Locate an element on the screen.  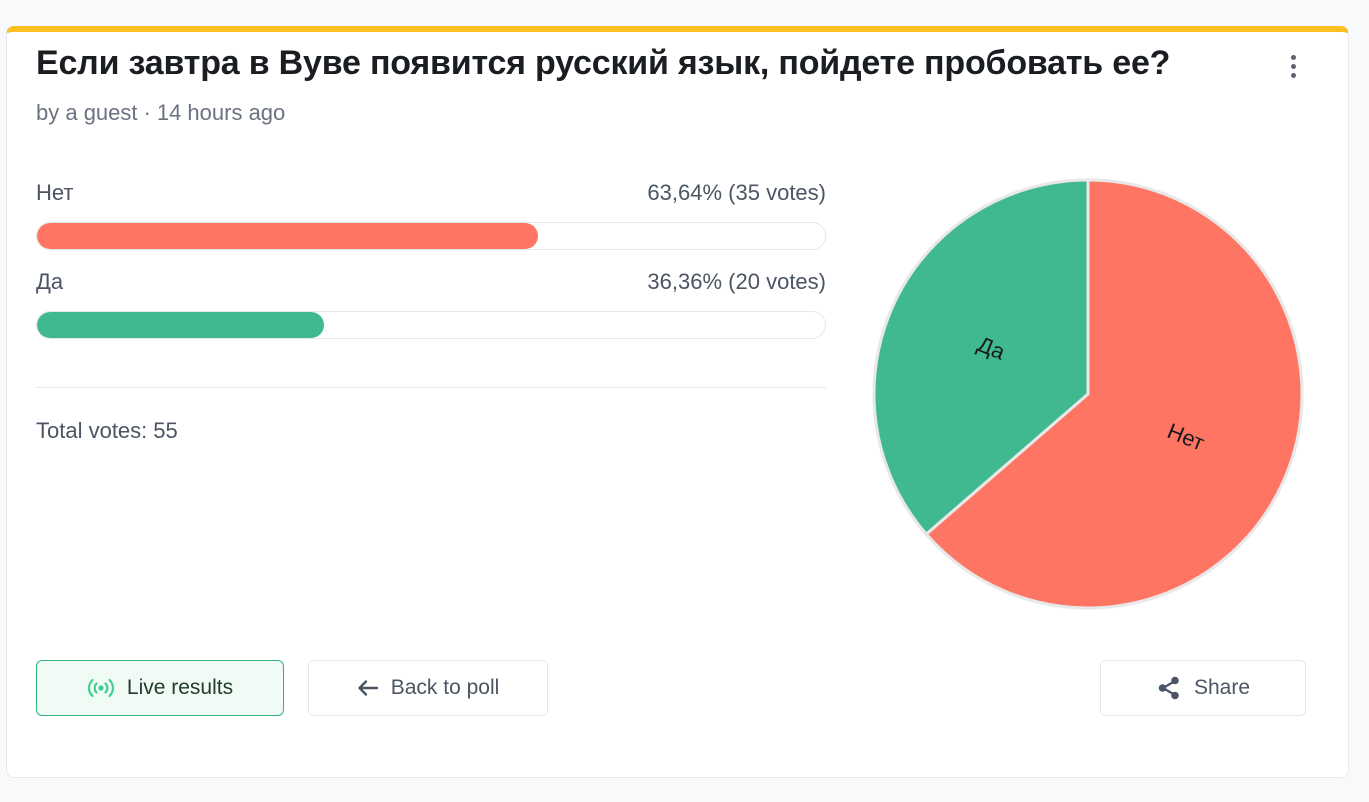
option-row-1: Да 36,36% (20 votes) is located at coordinates (431, 304).